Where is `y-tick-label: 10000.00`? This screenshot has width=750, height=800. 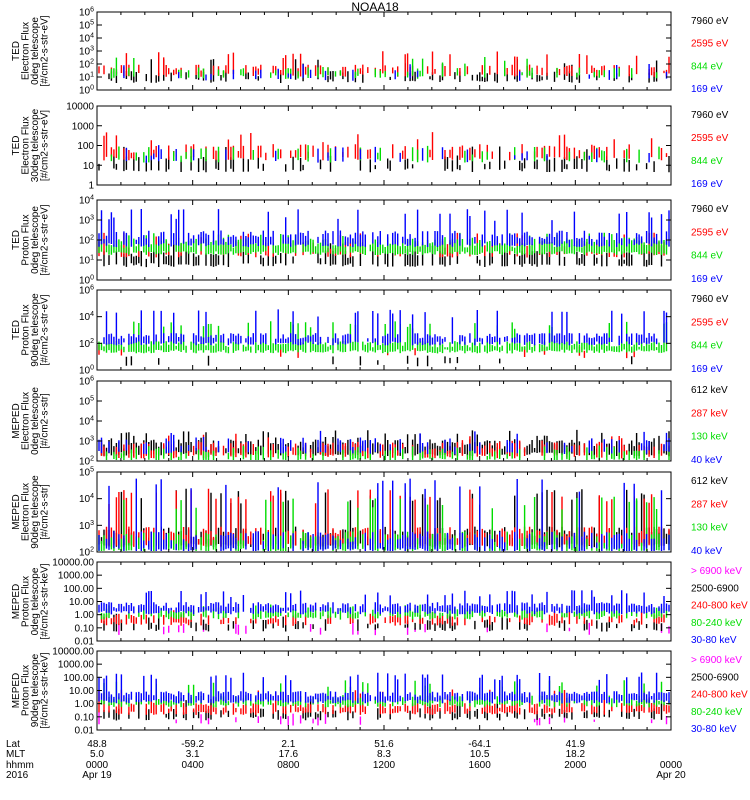
y-tick-label: 10000.00 is located at coordinates (73, 652).